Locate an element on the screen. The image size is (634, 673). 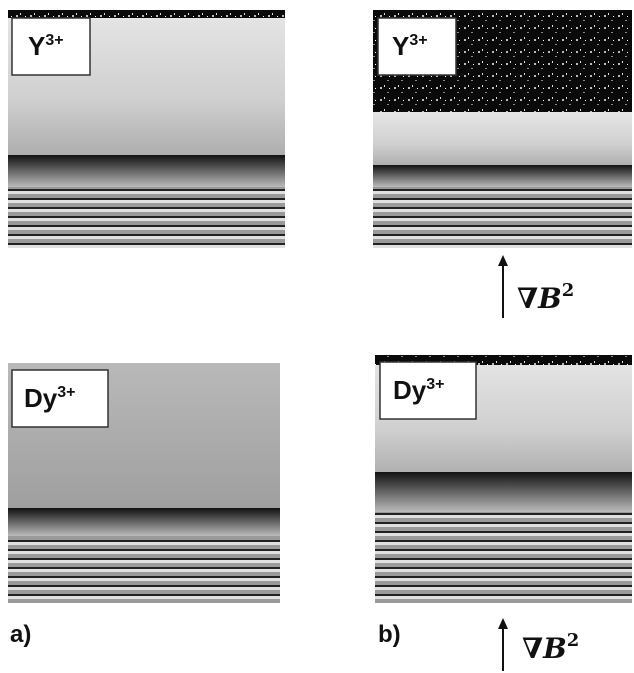
panel-label: b) is located at coordinates (389, 634).